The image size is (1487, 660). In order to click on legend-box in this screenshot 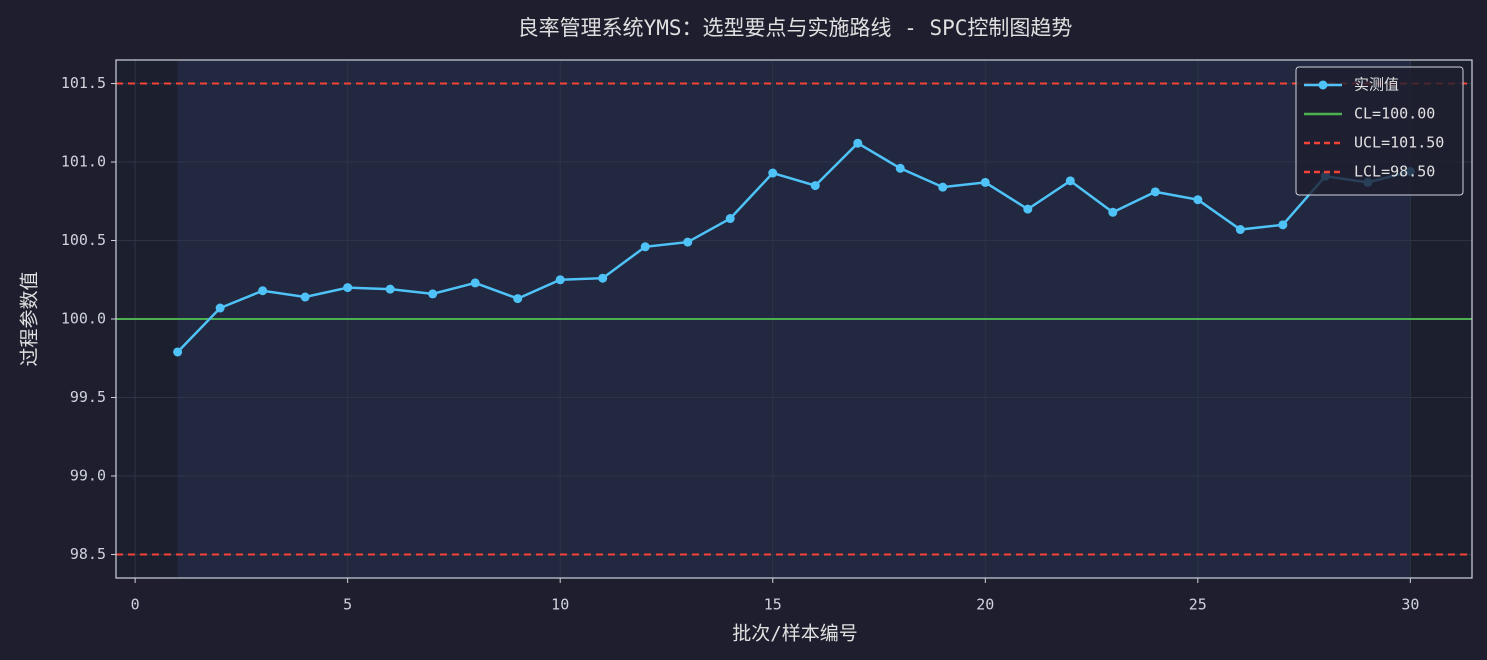, I will do `click(1379, 131)`.